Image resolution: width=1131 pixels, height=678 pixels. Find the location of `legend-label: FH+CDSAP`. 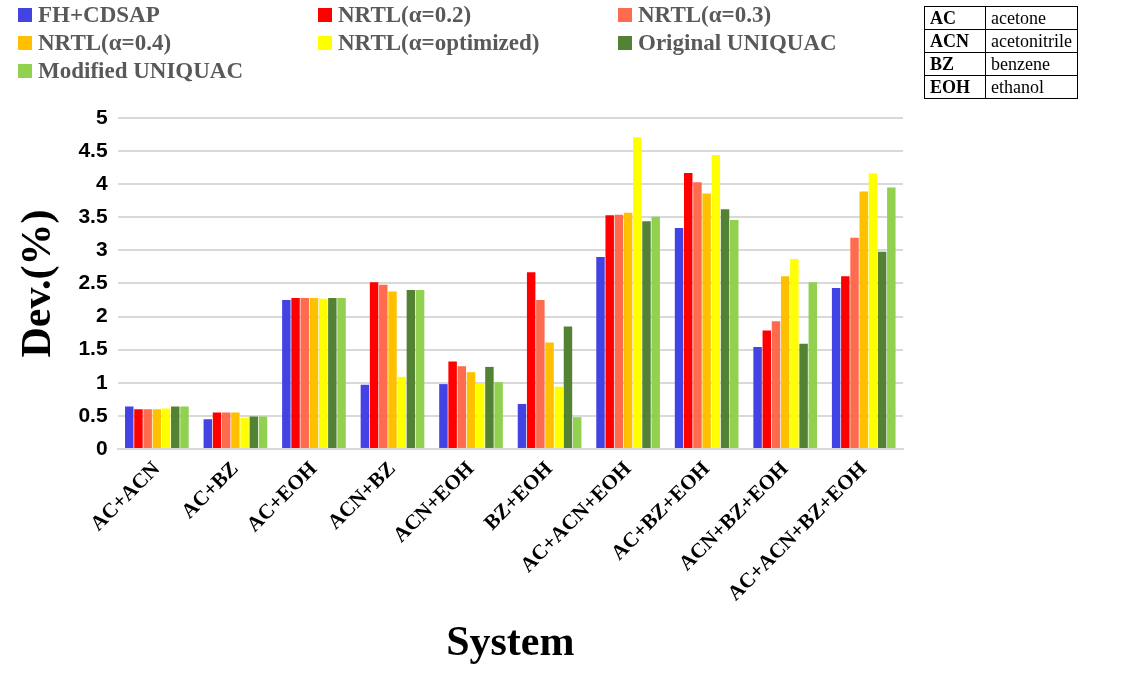

legend-label: FH+CDSAP is located at coordinates (99, 15).